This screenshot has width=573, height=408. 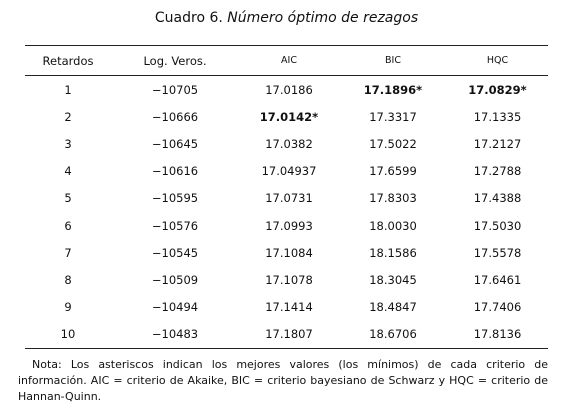 I want to click on table-row: 2 −10666 17.0142* 17.3317 17.1335, so click(x=286, y=116).